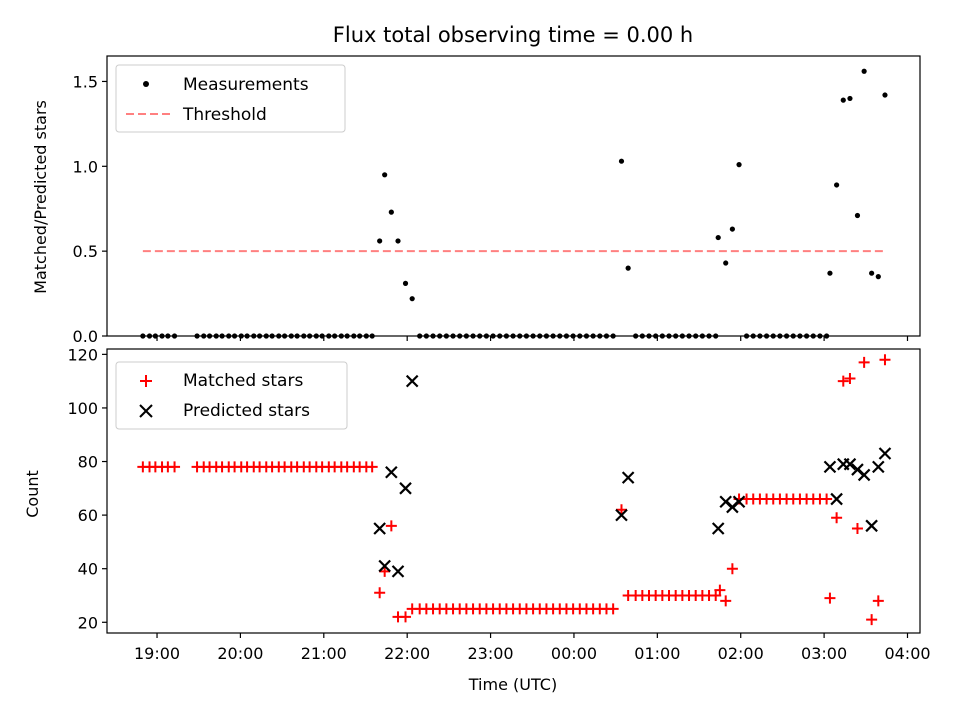 The image size is (960, 720). I want to click on ratio-y-axis-label: Matched/Predicted stars, so click(40, 197).